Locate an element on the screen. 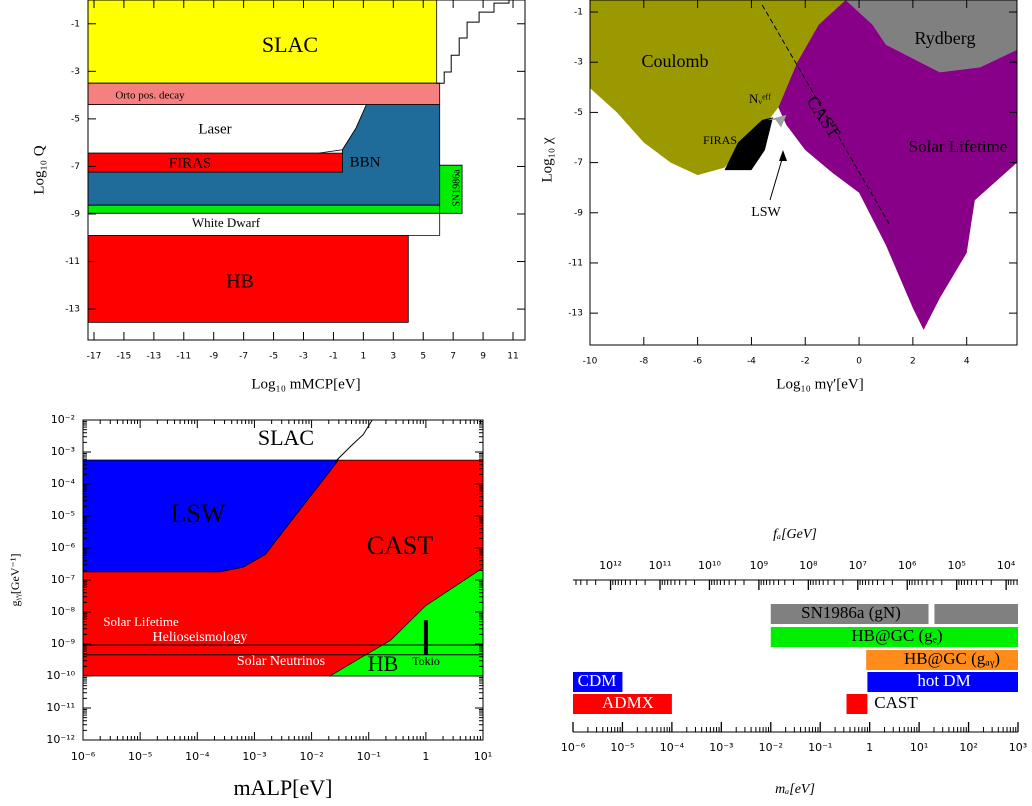 The image size is (1032, 806). x2-tick-label: 10⁹ is located at coordinates (759, 565).